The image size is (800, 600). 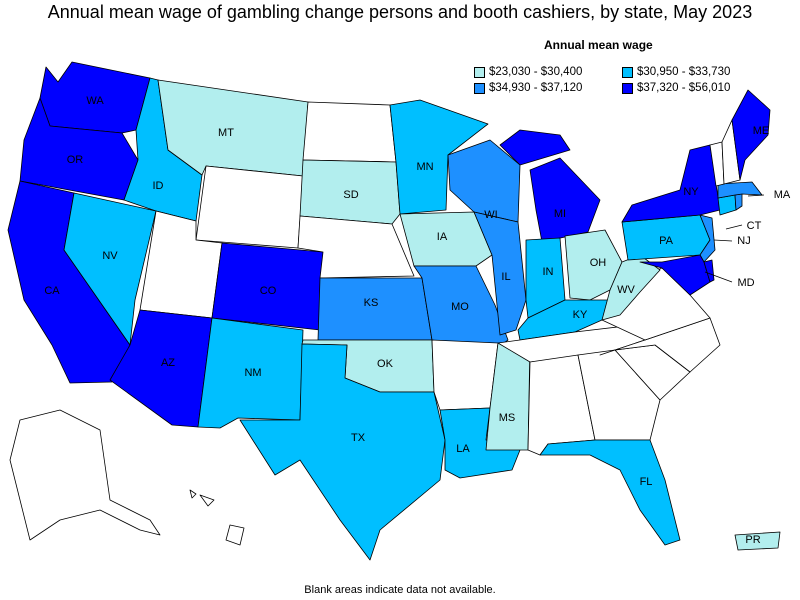 I want to click on state-ri, so click(x=738, y=202).